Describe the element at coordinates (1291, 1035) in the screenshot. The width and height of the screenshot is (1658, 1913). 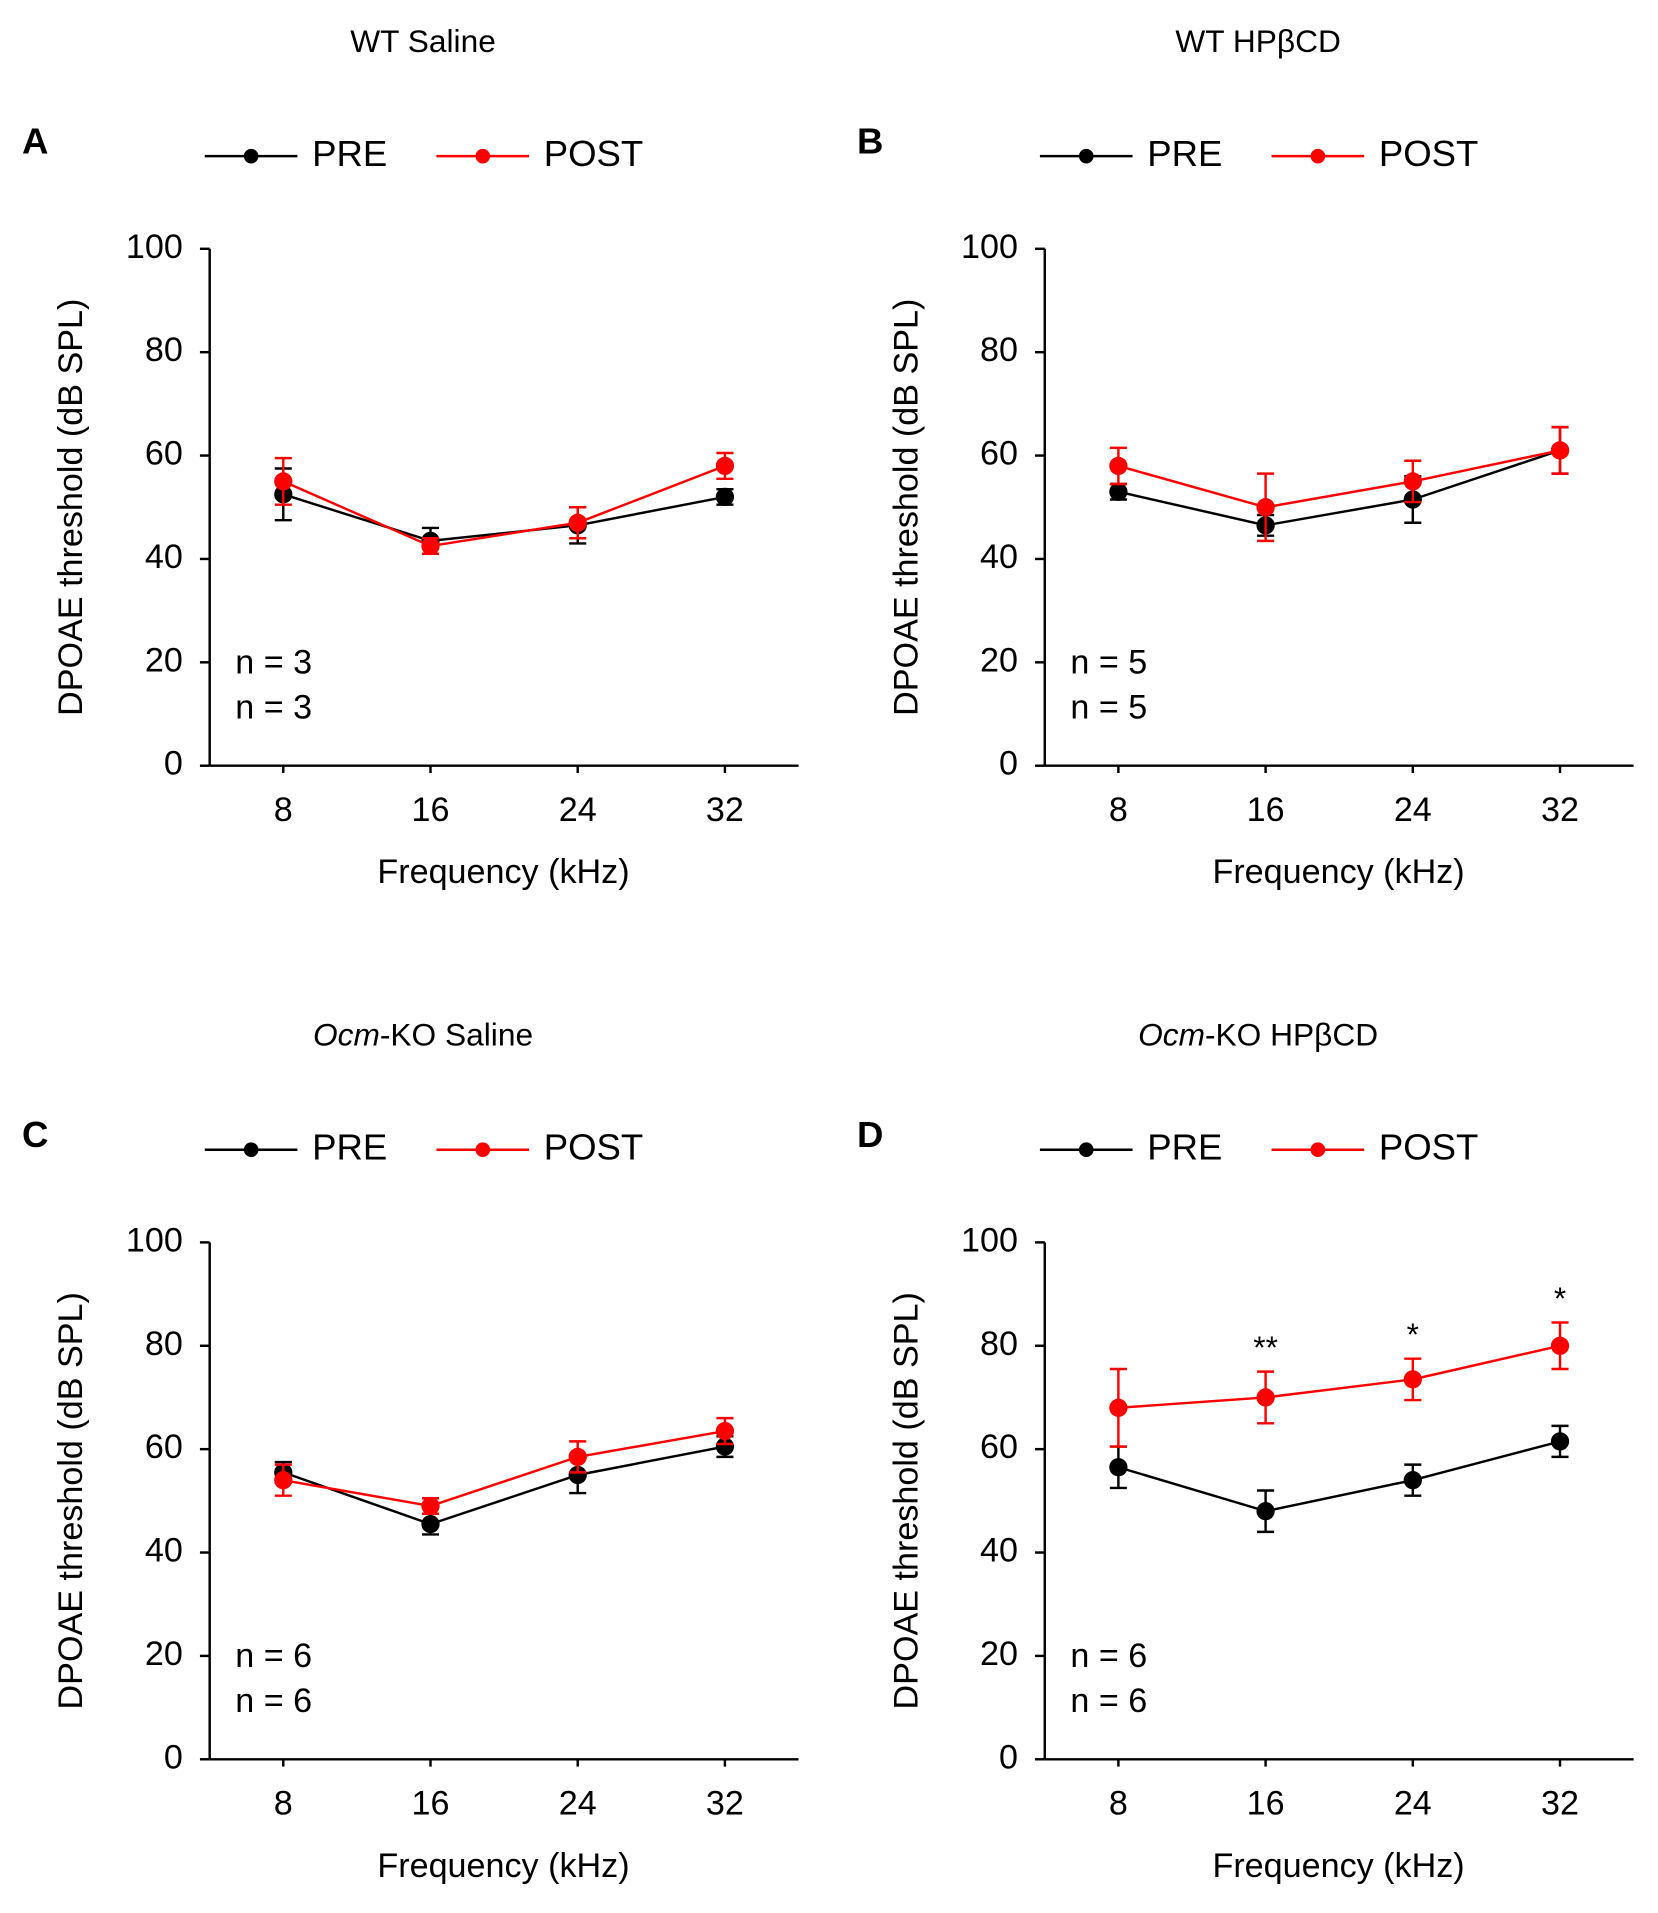
I see `title-text: -KO HPβCD` at that location.